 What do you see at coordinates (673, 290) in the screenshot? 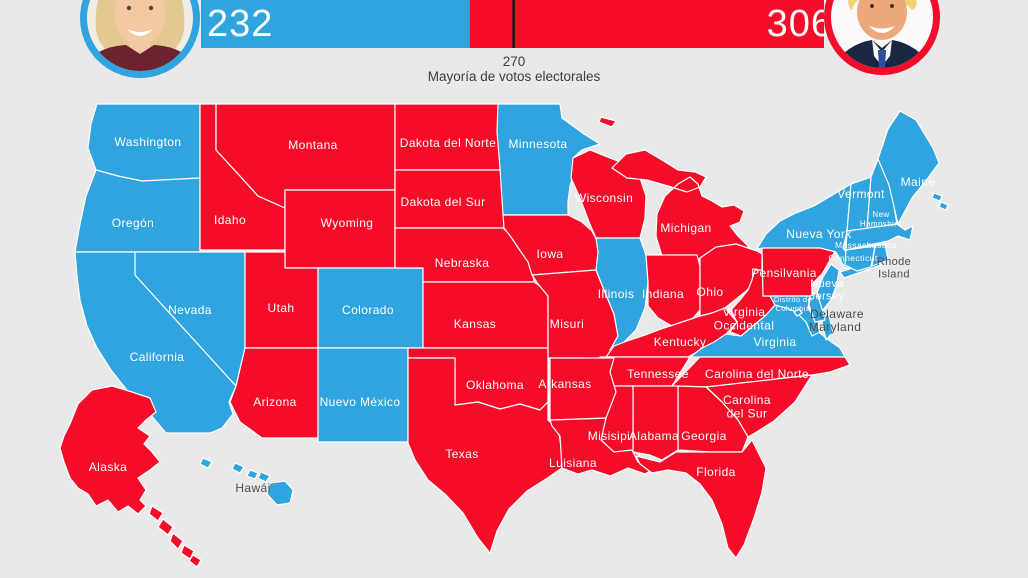
I see `state-indiana` at bounding box center [673, 290].